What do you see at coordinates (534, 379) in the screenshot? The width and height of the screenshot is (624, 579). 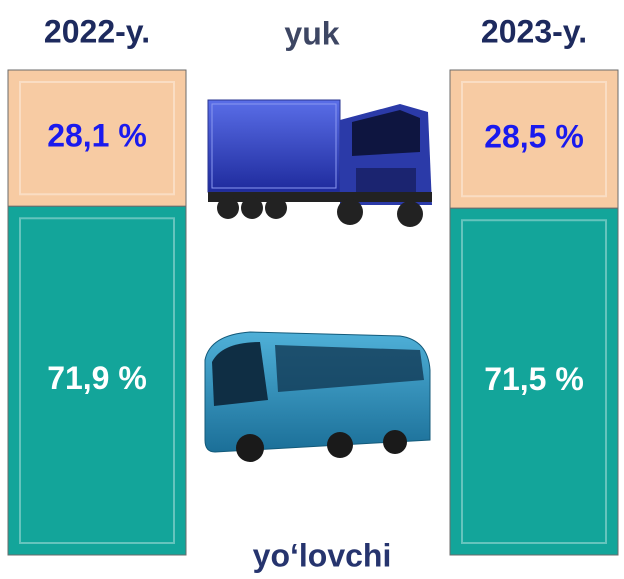 I see `value-label: 71,5 %` at bounding box center [534, 379].